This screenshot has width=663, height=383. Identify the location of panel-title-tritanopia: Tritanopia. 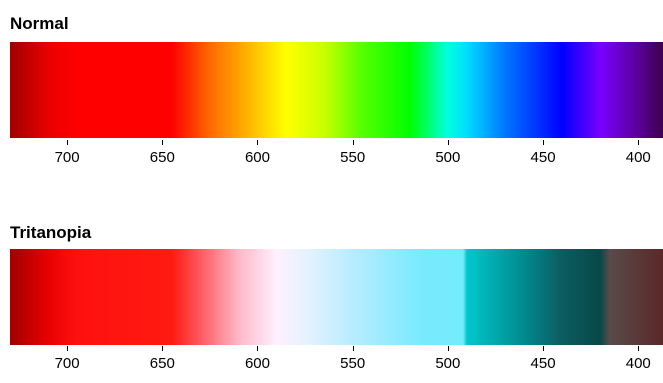
(51, 232).